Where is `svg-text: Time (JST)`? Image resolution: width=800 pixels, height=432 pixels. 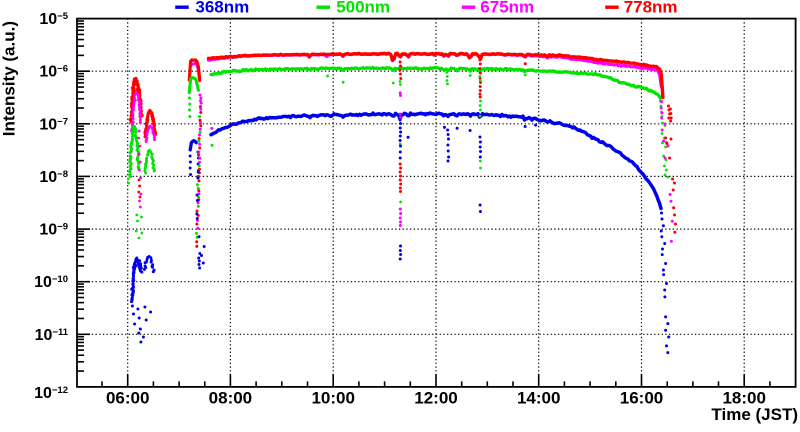
svg-text: Time (JST) is located at coordinates (754, 414).